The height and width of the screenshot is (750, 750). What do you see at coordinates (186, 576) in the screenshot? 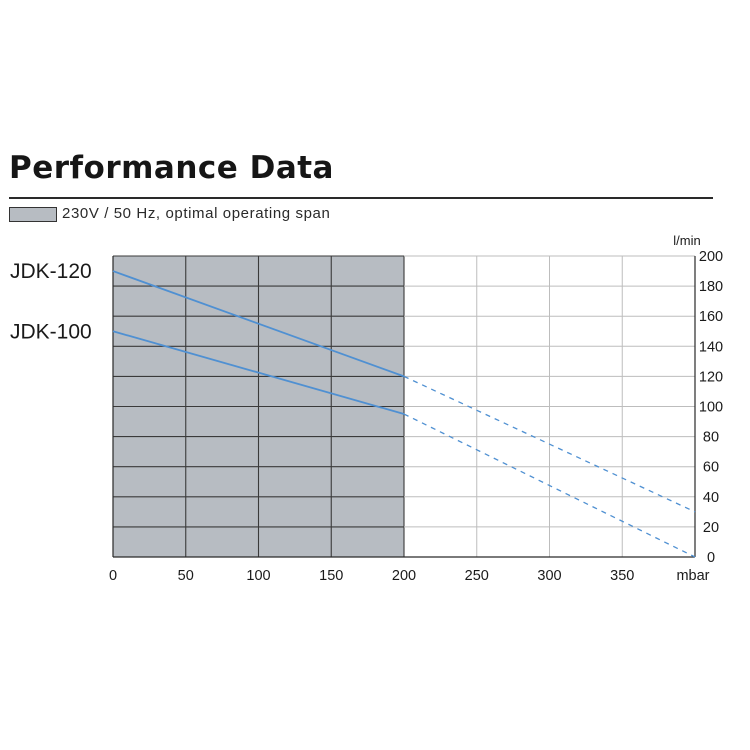
I see `x-tick-label: 50` at bounding box center [186, 576].